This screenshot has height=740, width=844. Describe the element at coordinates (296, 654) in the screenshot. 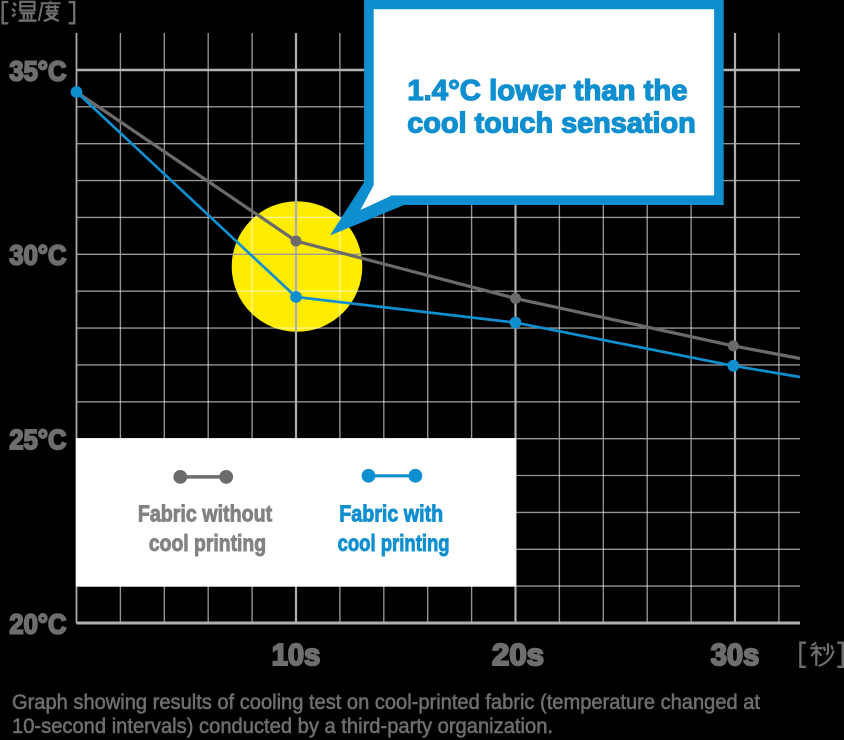

I see `svg-text: 10s` at that location.